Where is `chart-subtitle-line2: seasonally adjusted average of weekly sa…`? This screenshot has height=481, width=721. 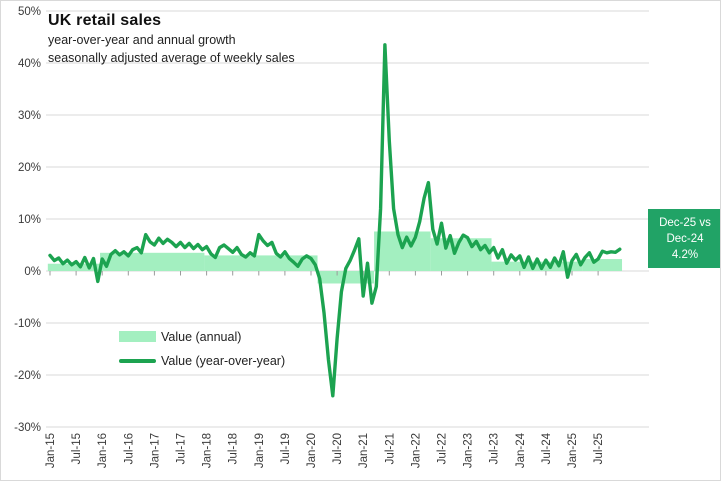
chart-subtitle-line2: seasonally adjusted average of weekly sa… is located at coordinates (171, 58).